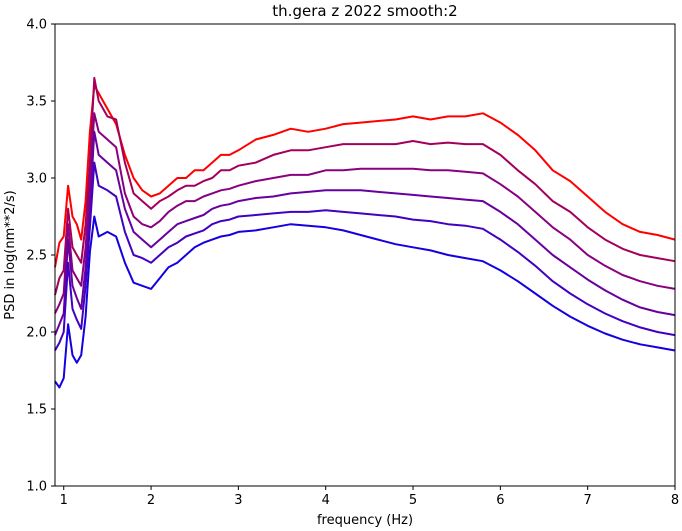 This screenshot has width=682, height=531. Describe the element at coordinates (365, 520) in the screenshot. I see `x-axis-label: frequency (Hz)` at that location.